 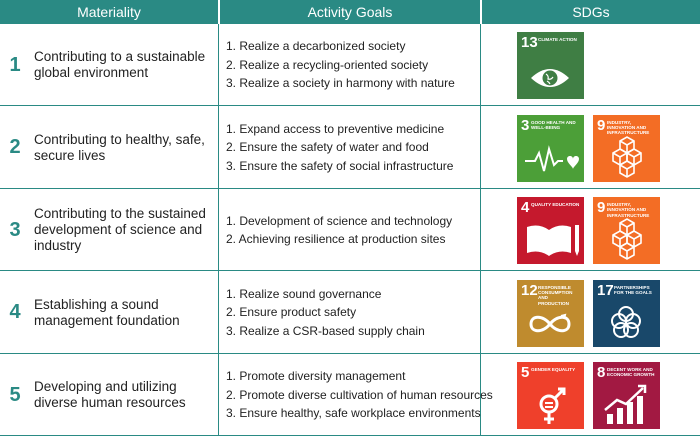 What do you see at coordinates (316, 376) in the screenshot?
I see `activity-goal: 1. Promote diversity management` at bounding box center [316, 376].